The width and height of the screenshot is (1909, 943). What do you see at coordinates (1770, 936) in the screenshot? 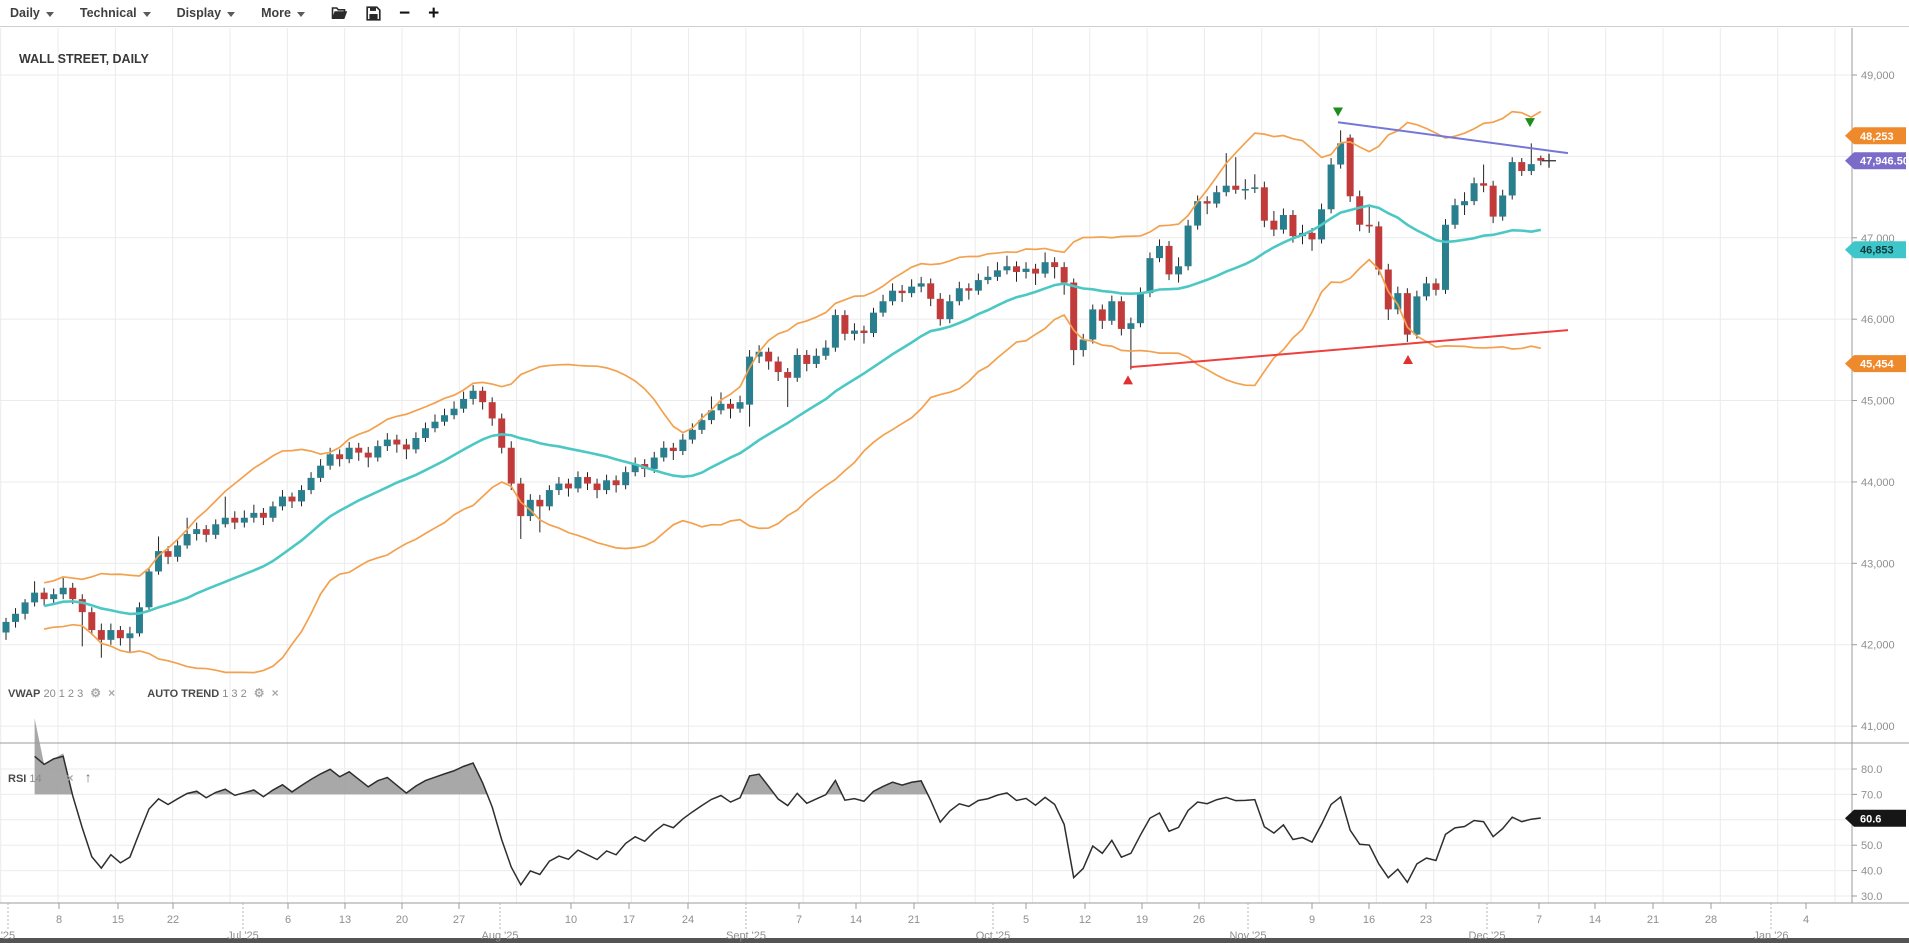
I see `month-tick-label: Jan '26` at bounding box center [1770, 936].